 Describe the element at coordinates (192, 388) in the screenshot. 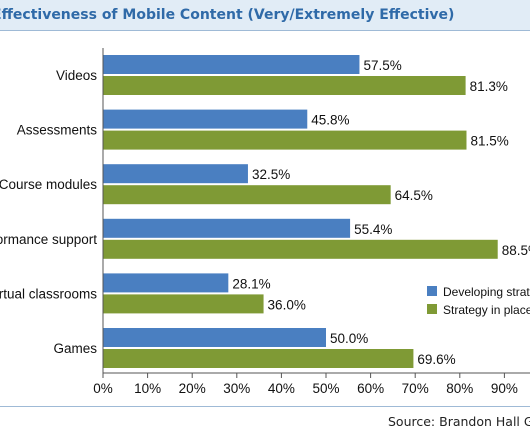

I see `x-tick-label: 20%` at that location.